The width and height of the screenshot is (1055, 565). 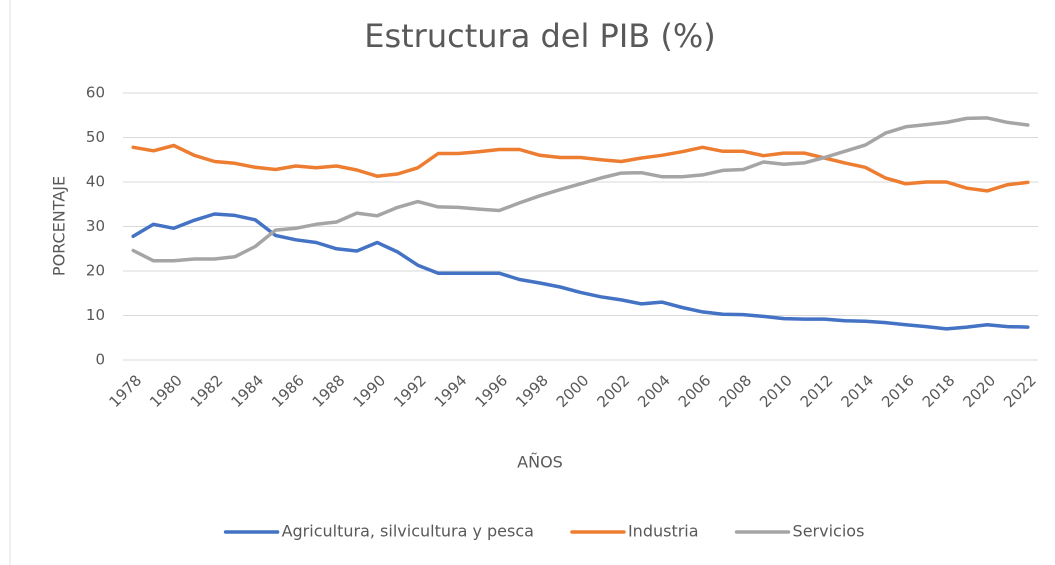 What do you see at coordinates (580, 168) in the screenshot?
I see `line` at bounding box center [580, 168].